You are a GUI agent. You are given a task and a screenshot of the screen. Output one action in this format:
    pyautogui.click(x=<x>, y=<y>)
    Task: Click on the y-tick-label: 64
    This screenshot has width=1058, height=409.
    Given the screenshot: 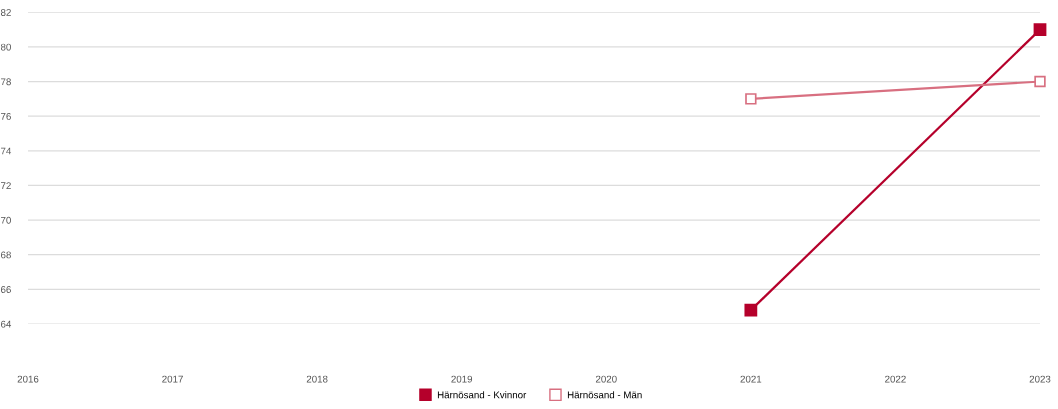 What is the action you would take?
    pyautogui.click(x=6, y=324)
    